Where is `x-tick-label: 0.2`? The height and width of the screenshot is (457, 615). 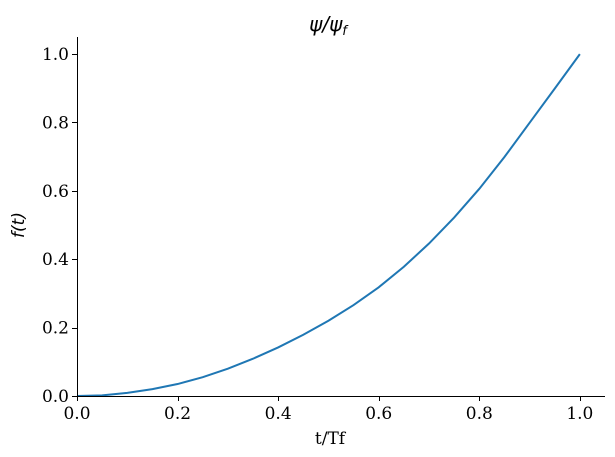 x-tick-label: 0.2 is located at coordinates (177, 414).